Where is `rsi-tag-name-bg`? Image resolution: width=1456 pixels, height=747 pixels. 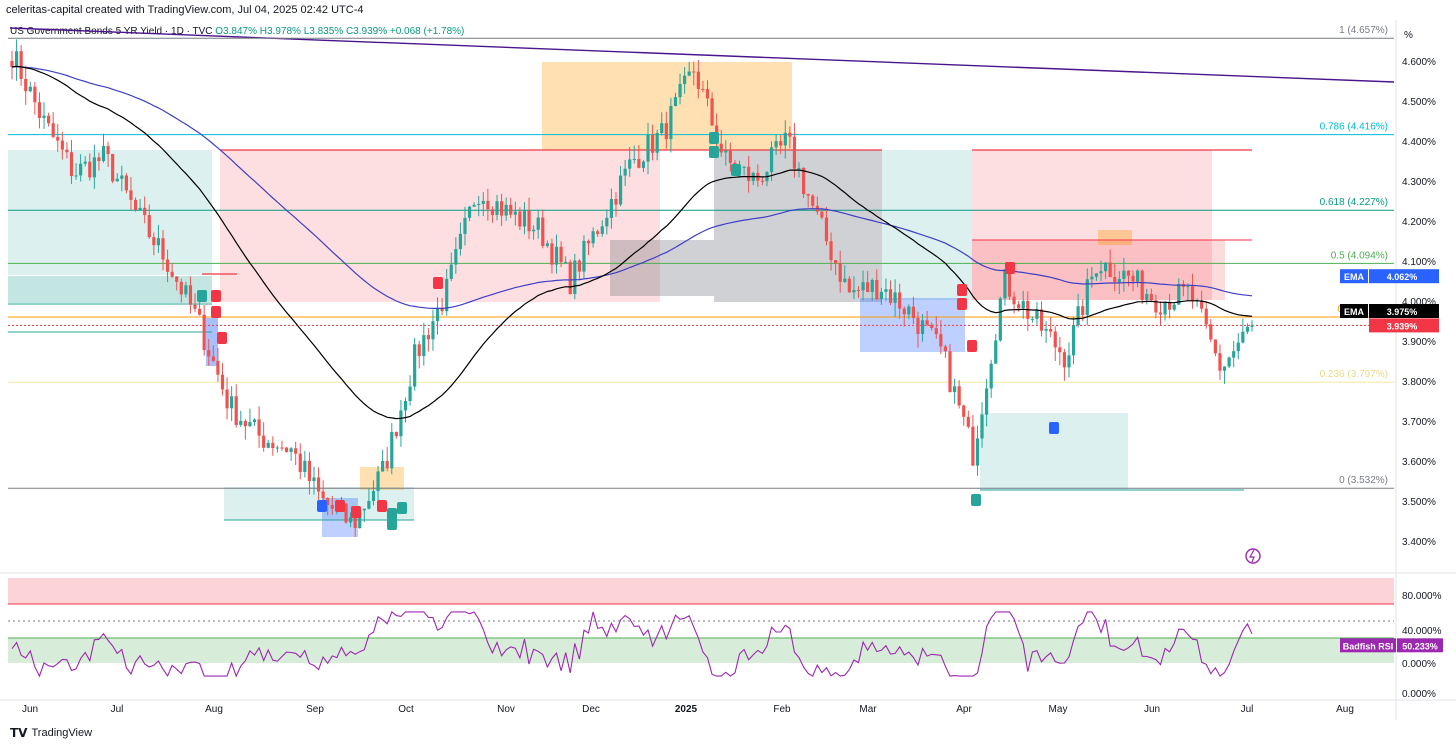 rsi-tag-name-bg is located at coordinates (1368, 645).